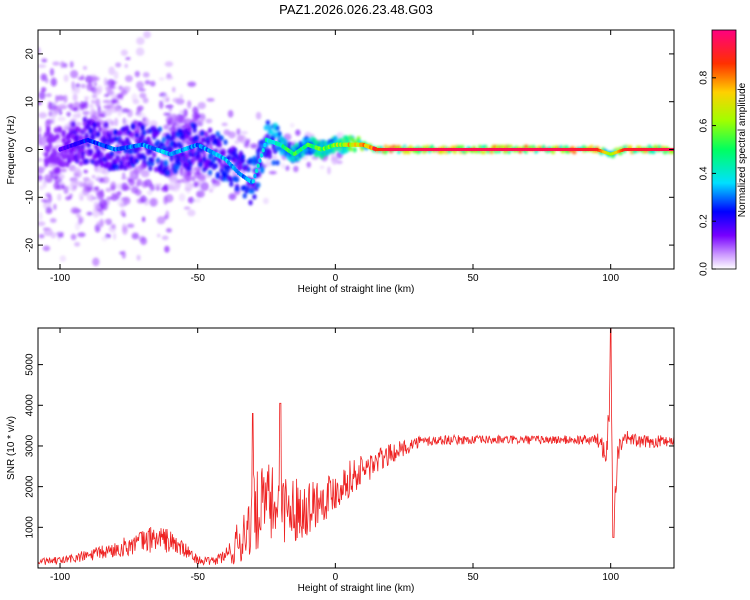  I want to click on spectrogram-x-label: Height of straight line (km), so click(356, 289).